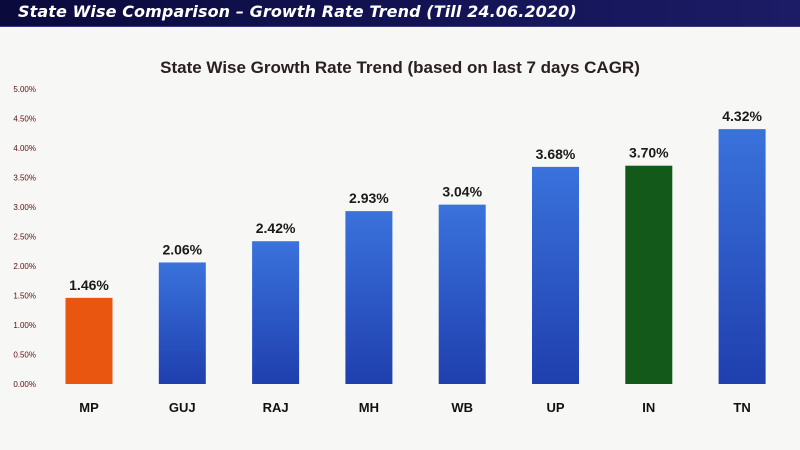  I want to click on x-tick-label-guj: GUJ, so click(182, 407).